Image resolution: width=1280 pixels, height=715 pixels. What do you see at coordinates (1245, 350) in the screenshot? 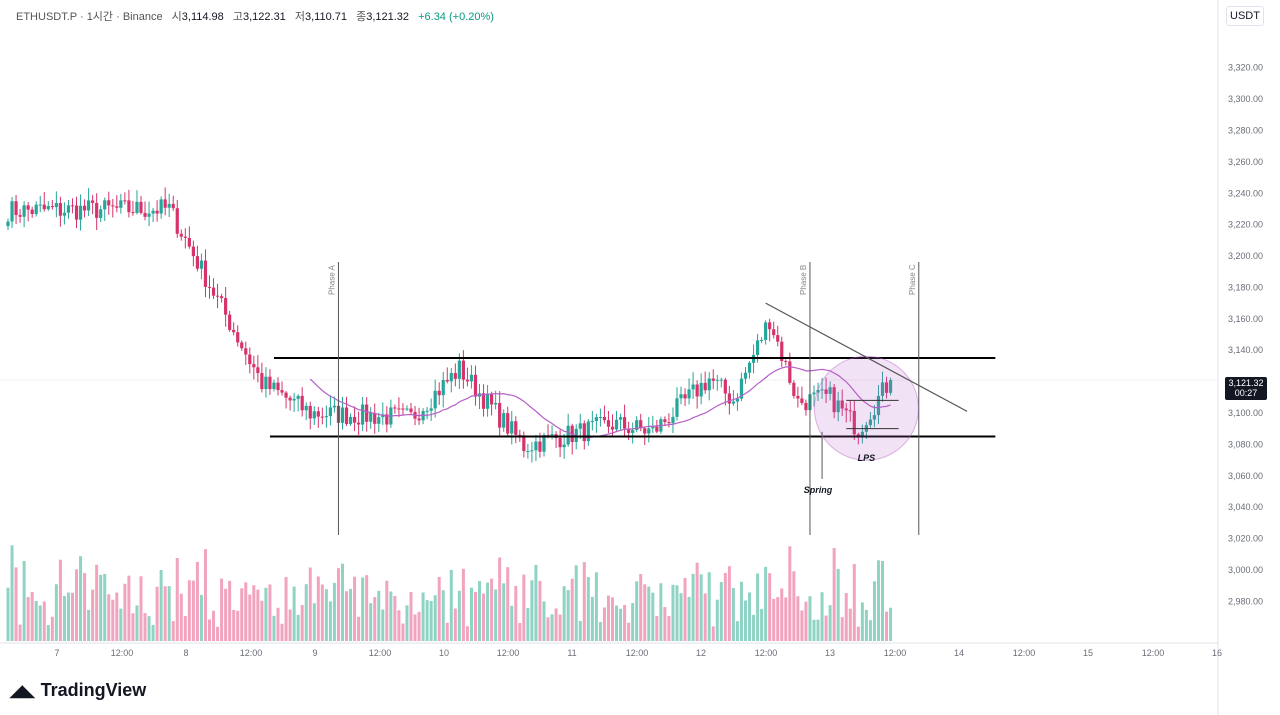
I see `y-tick-label: 3,140.00` at bounding box center [1245, 350].